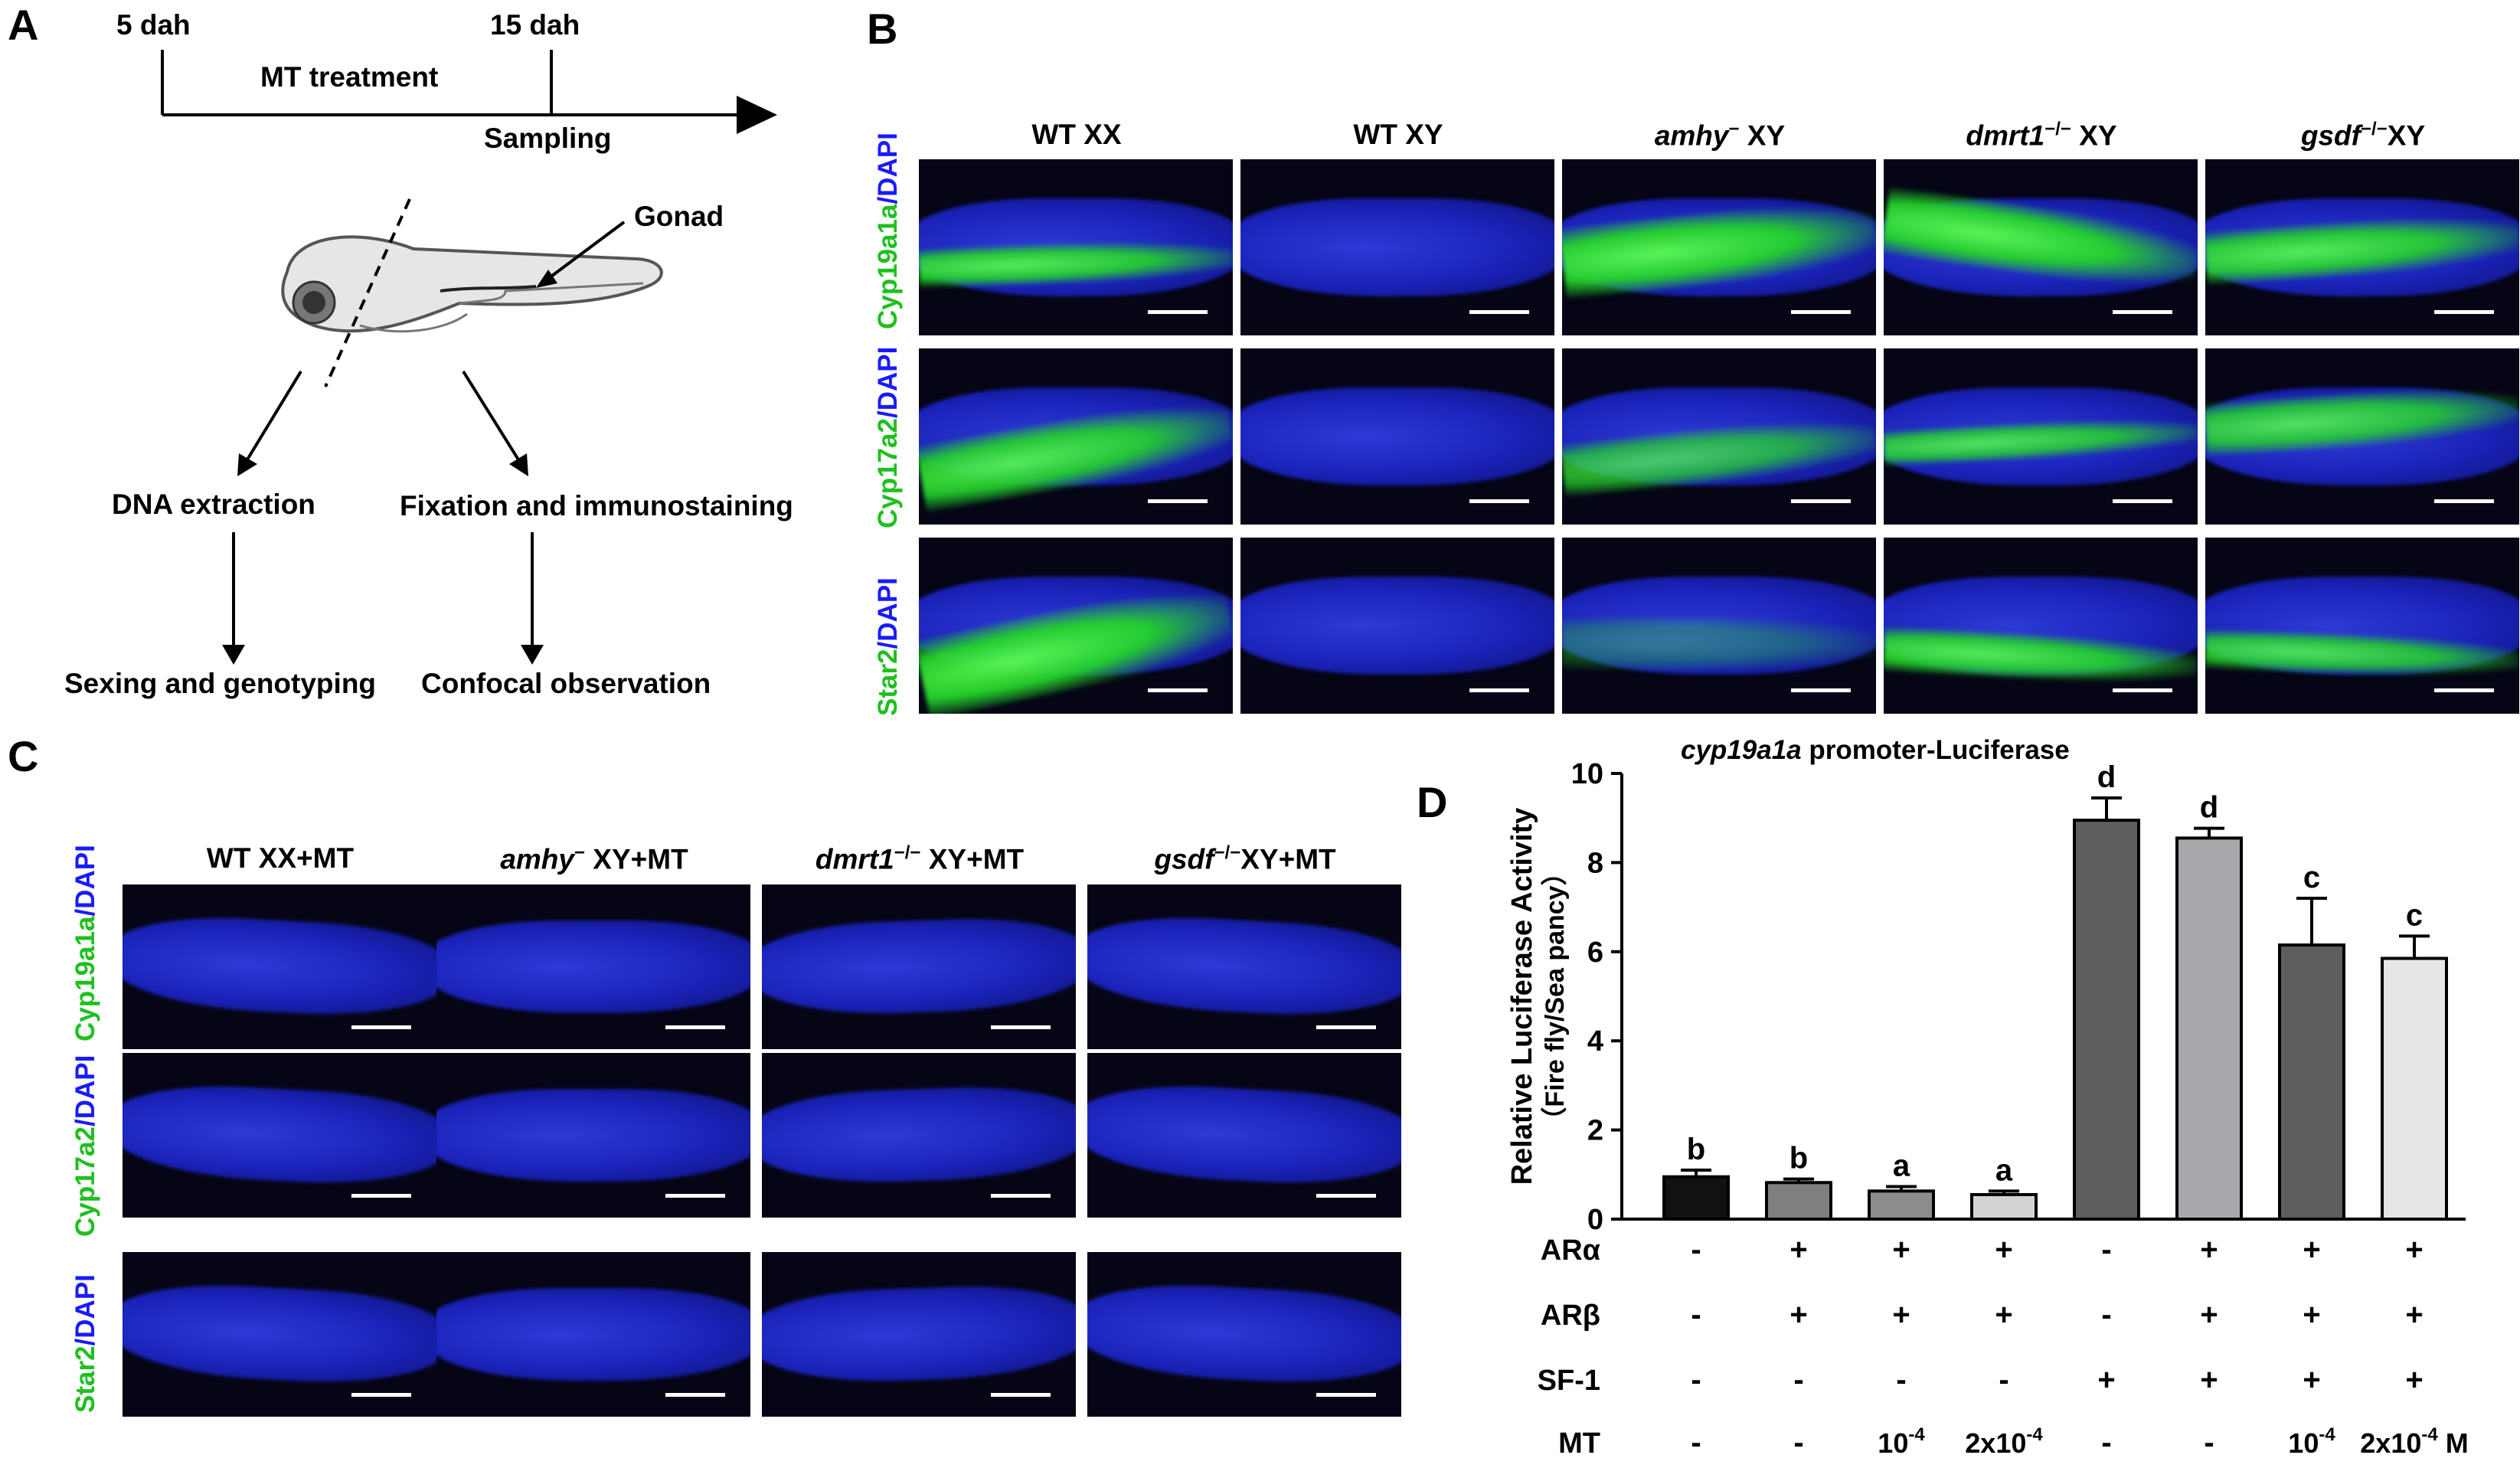 Image resolution: width=2520 pixels, height=1468 pixels. Describe the element at coordinates (1245, 858) in the screenshot. I see `c-col-header: gsdf−/−XY+MT` at that location.